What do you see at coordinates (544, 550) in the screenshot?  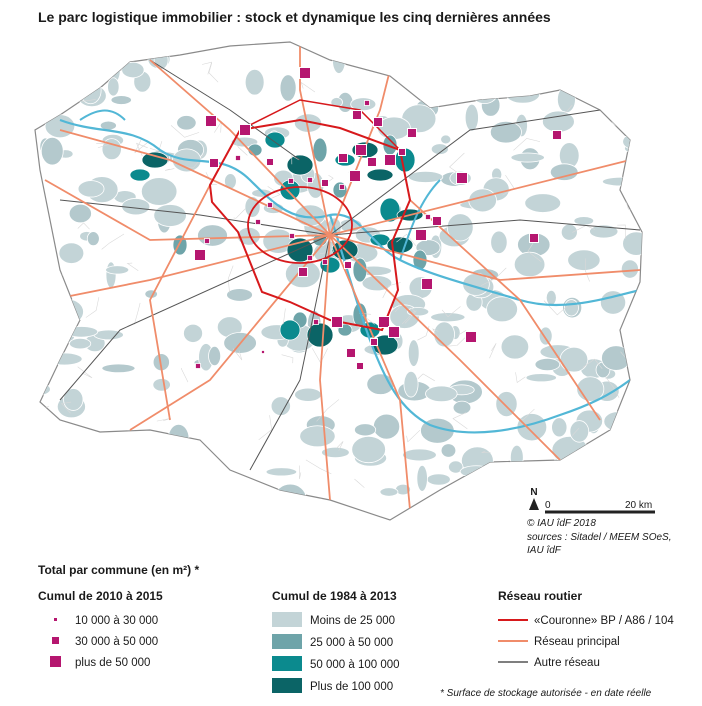 I see `credit: IAU îdF` at bounding box center [544, 550].